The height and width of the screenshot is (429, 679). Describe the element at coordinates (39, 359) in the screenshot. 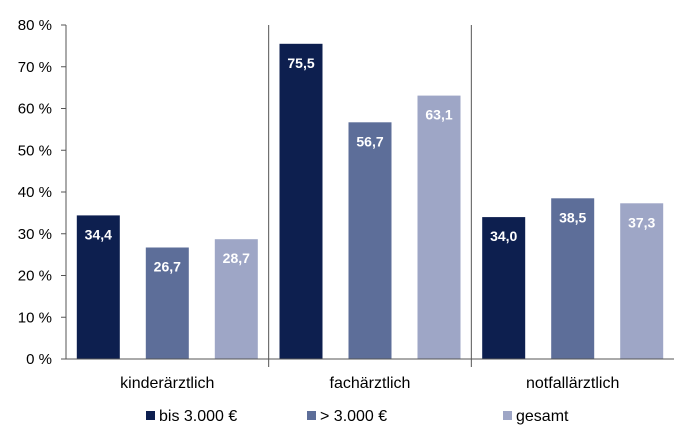

I see `y-tick-label: 0 %` at that location.